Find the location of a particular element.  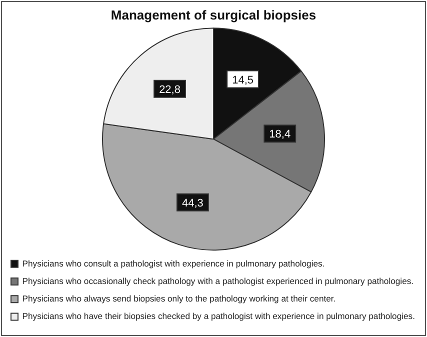

data-label: 44,3 is located at coordinates (193, 203).